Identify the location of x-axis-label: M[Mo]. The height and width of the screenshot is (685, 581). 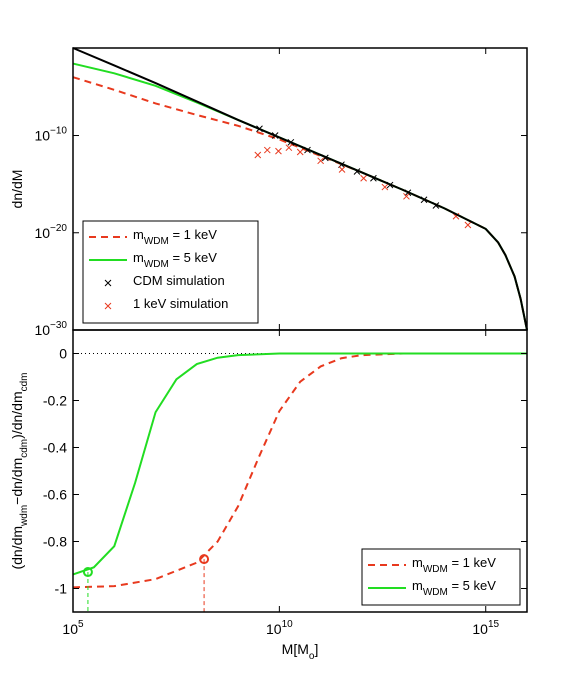
(300, 651).